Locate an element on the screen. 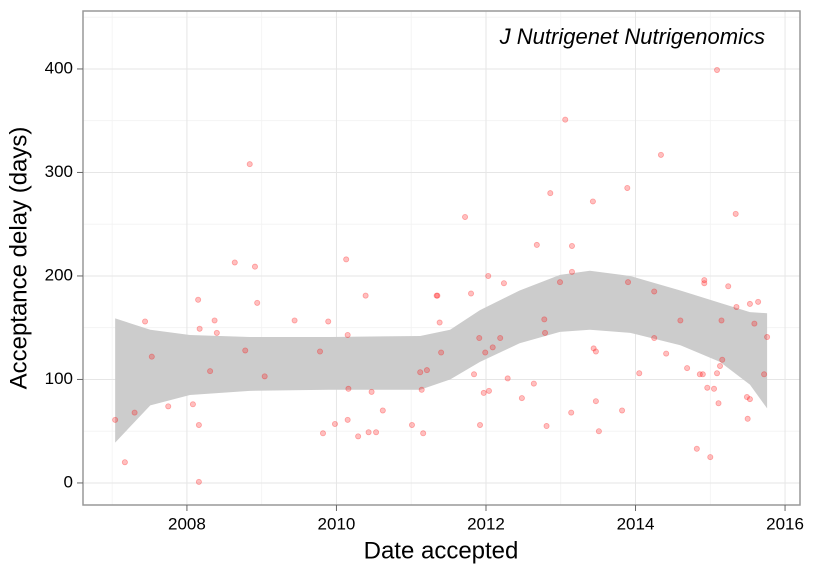 The height and width of the screenshot is (570, 825). y-tick-label: 400 is located at coordinates (59, 67).